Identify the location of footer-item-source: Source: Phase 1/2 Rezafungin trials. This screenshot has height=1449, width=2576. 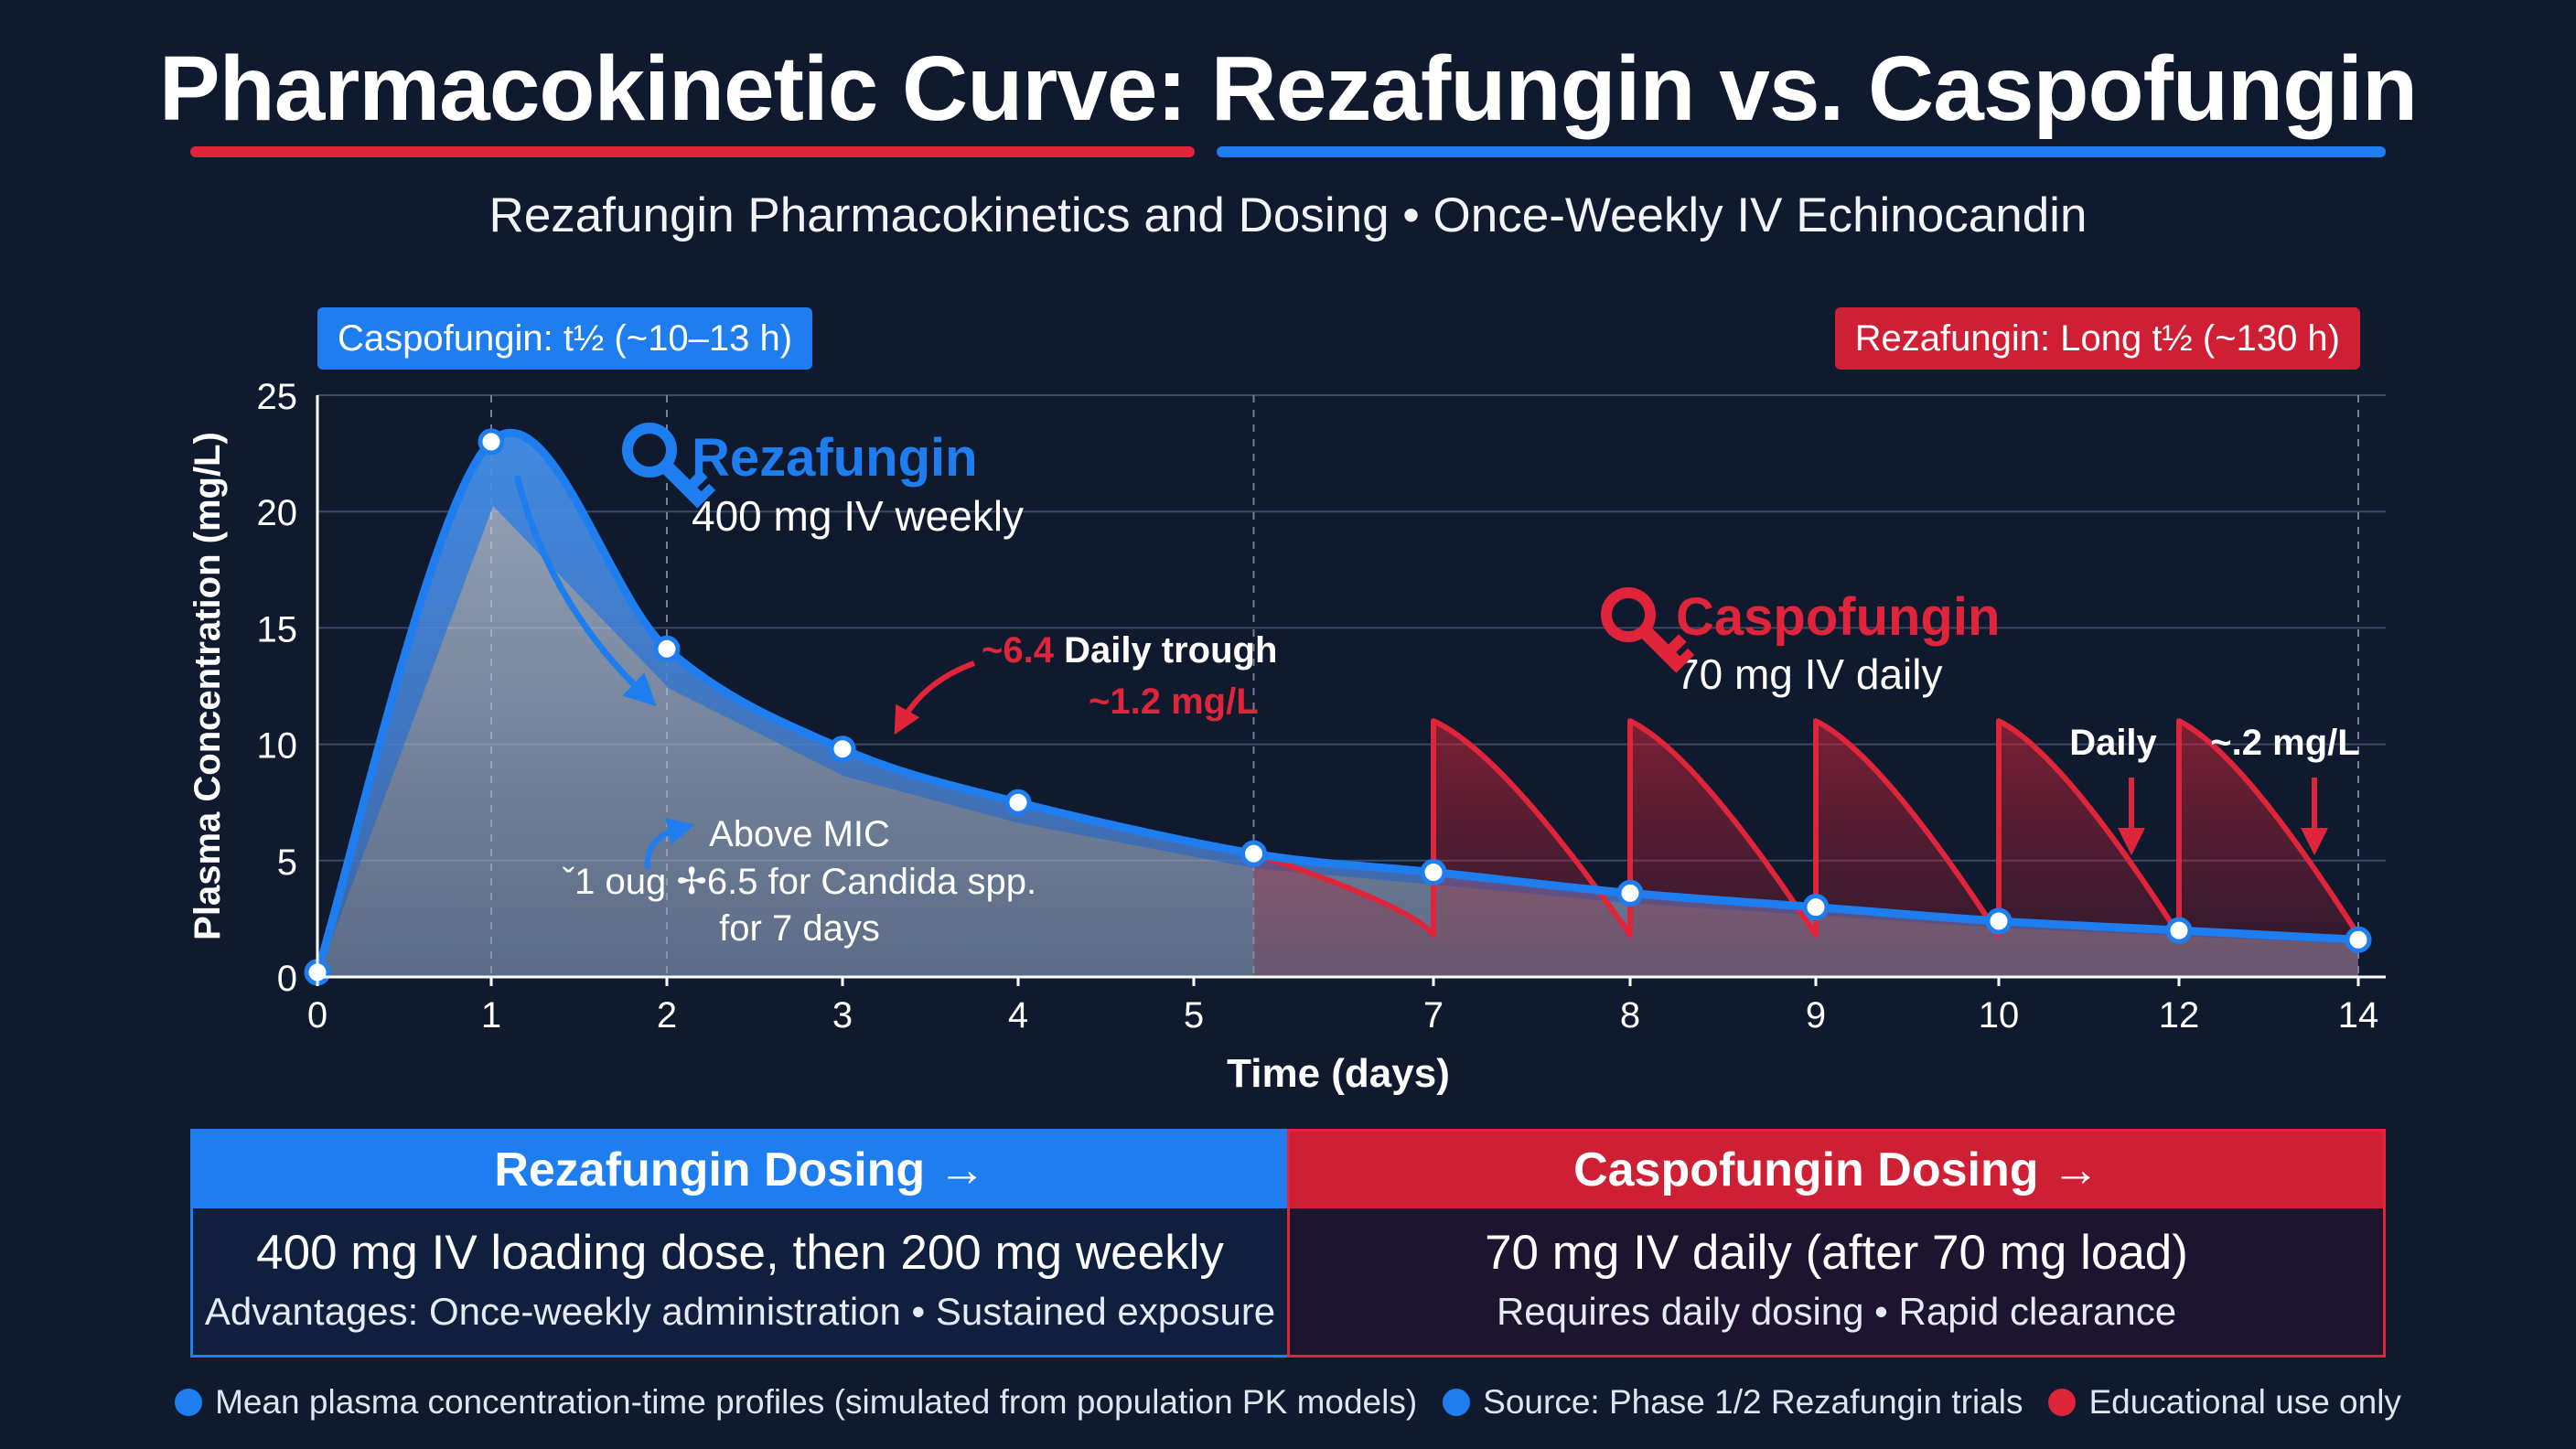
(1733, 1402).